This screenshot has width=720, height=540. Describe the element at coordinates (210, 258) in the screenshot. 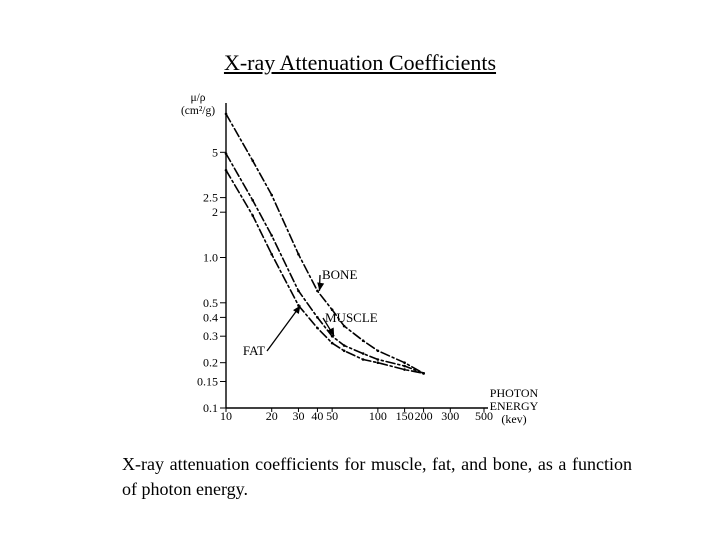

I see `y-tick-label: 1.0` at that location.